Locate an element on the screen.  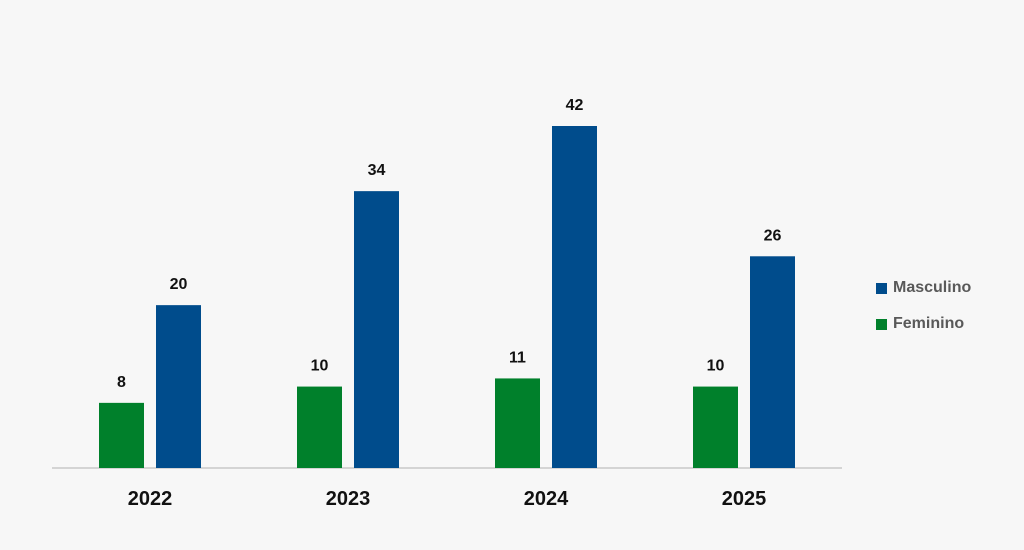
legend-item-masculino: Masculino is located at coordinates (946, 288).